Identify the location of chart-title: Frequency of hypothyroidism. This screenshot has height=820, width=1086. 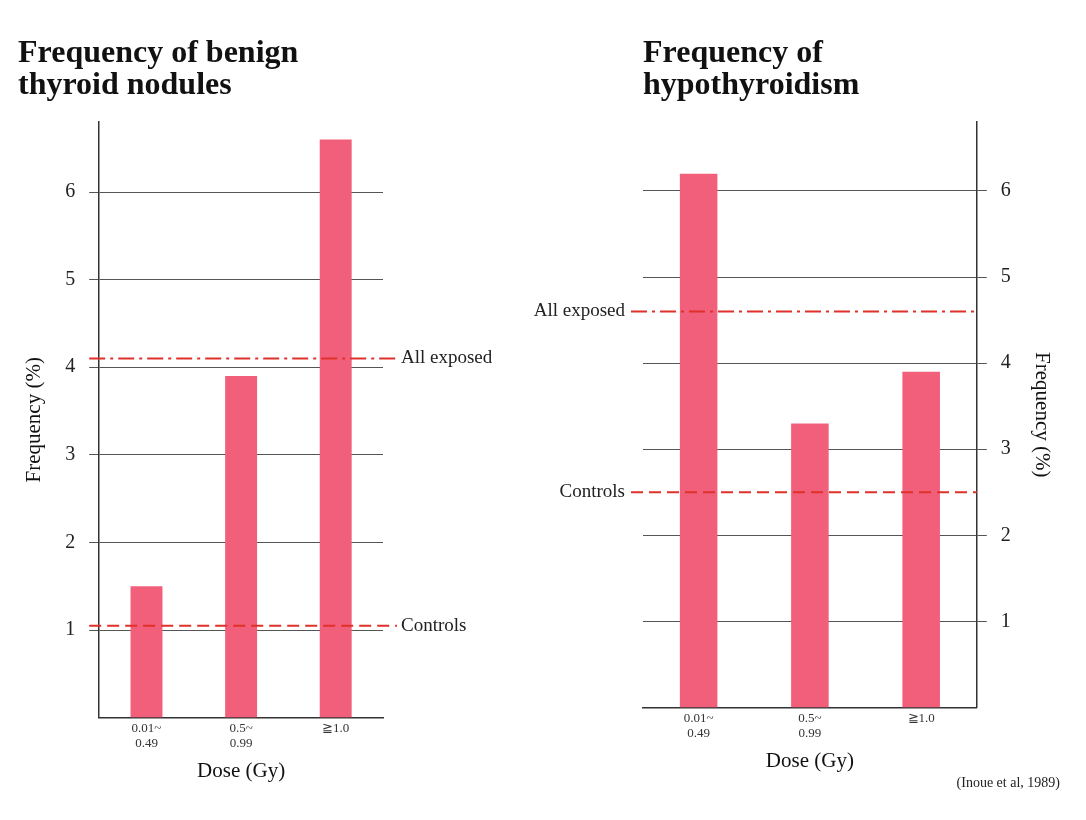
(751, 67).